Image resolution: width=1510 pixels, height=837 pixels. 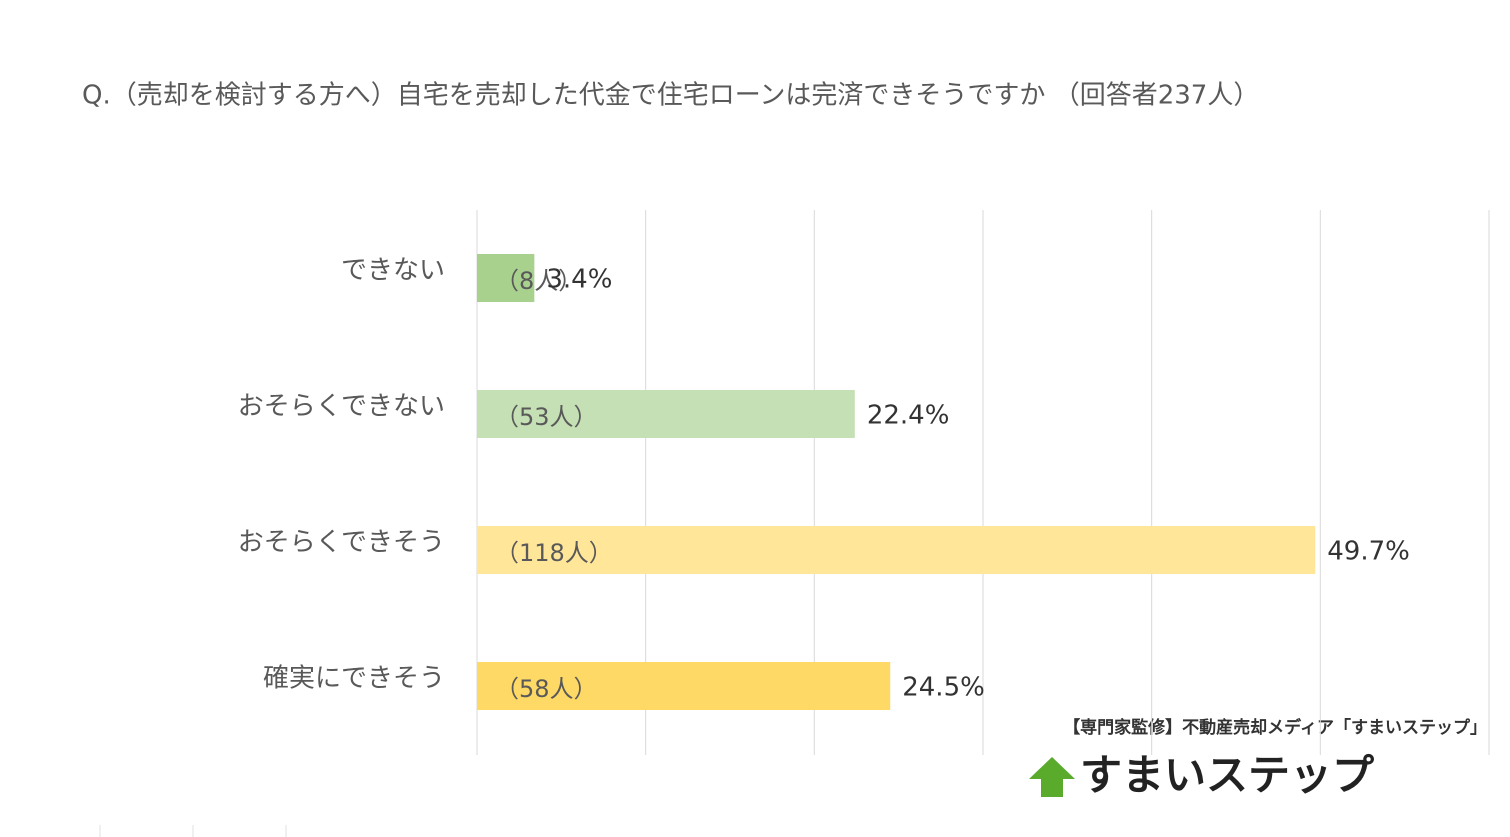 I want to click on y-tick-label: 確実にできそう, so click(x=354, y=679).